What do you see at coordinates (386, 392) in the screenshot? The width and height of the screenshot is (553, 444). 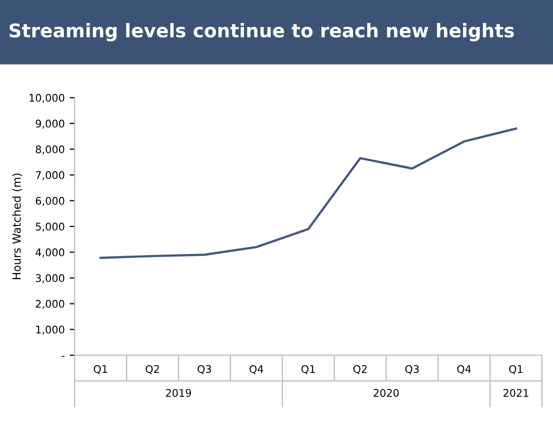 I see `text: 2020` at bounding box center [386, 392].